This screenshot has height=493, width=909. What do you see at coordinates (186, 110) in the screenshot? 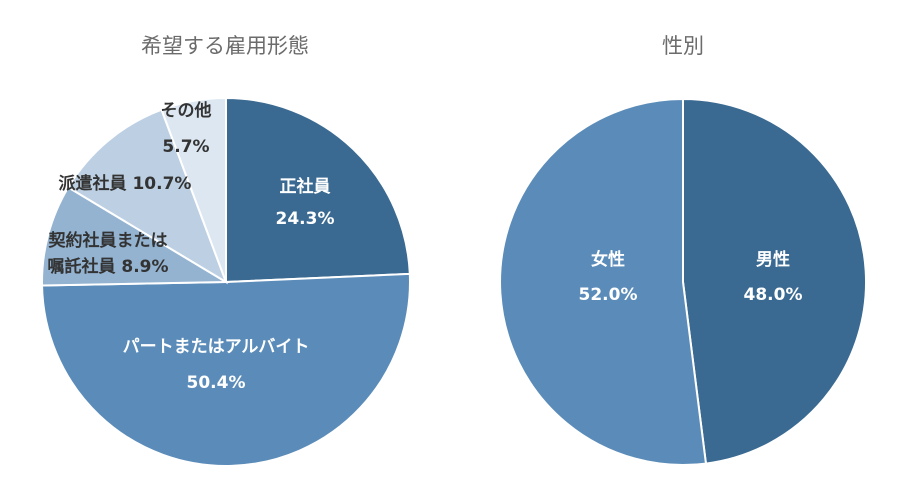
I see `employment-slice-4-label-0: その他` at bounding box center [186, 110].